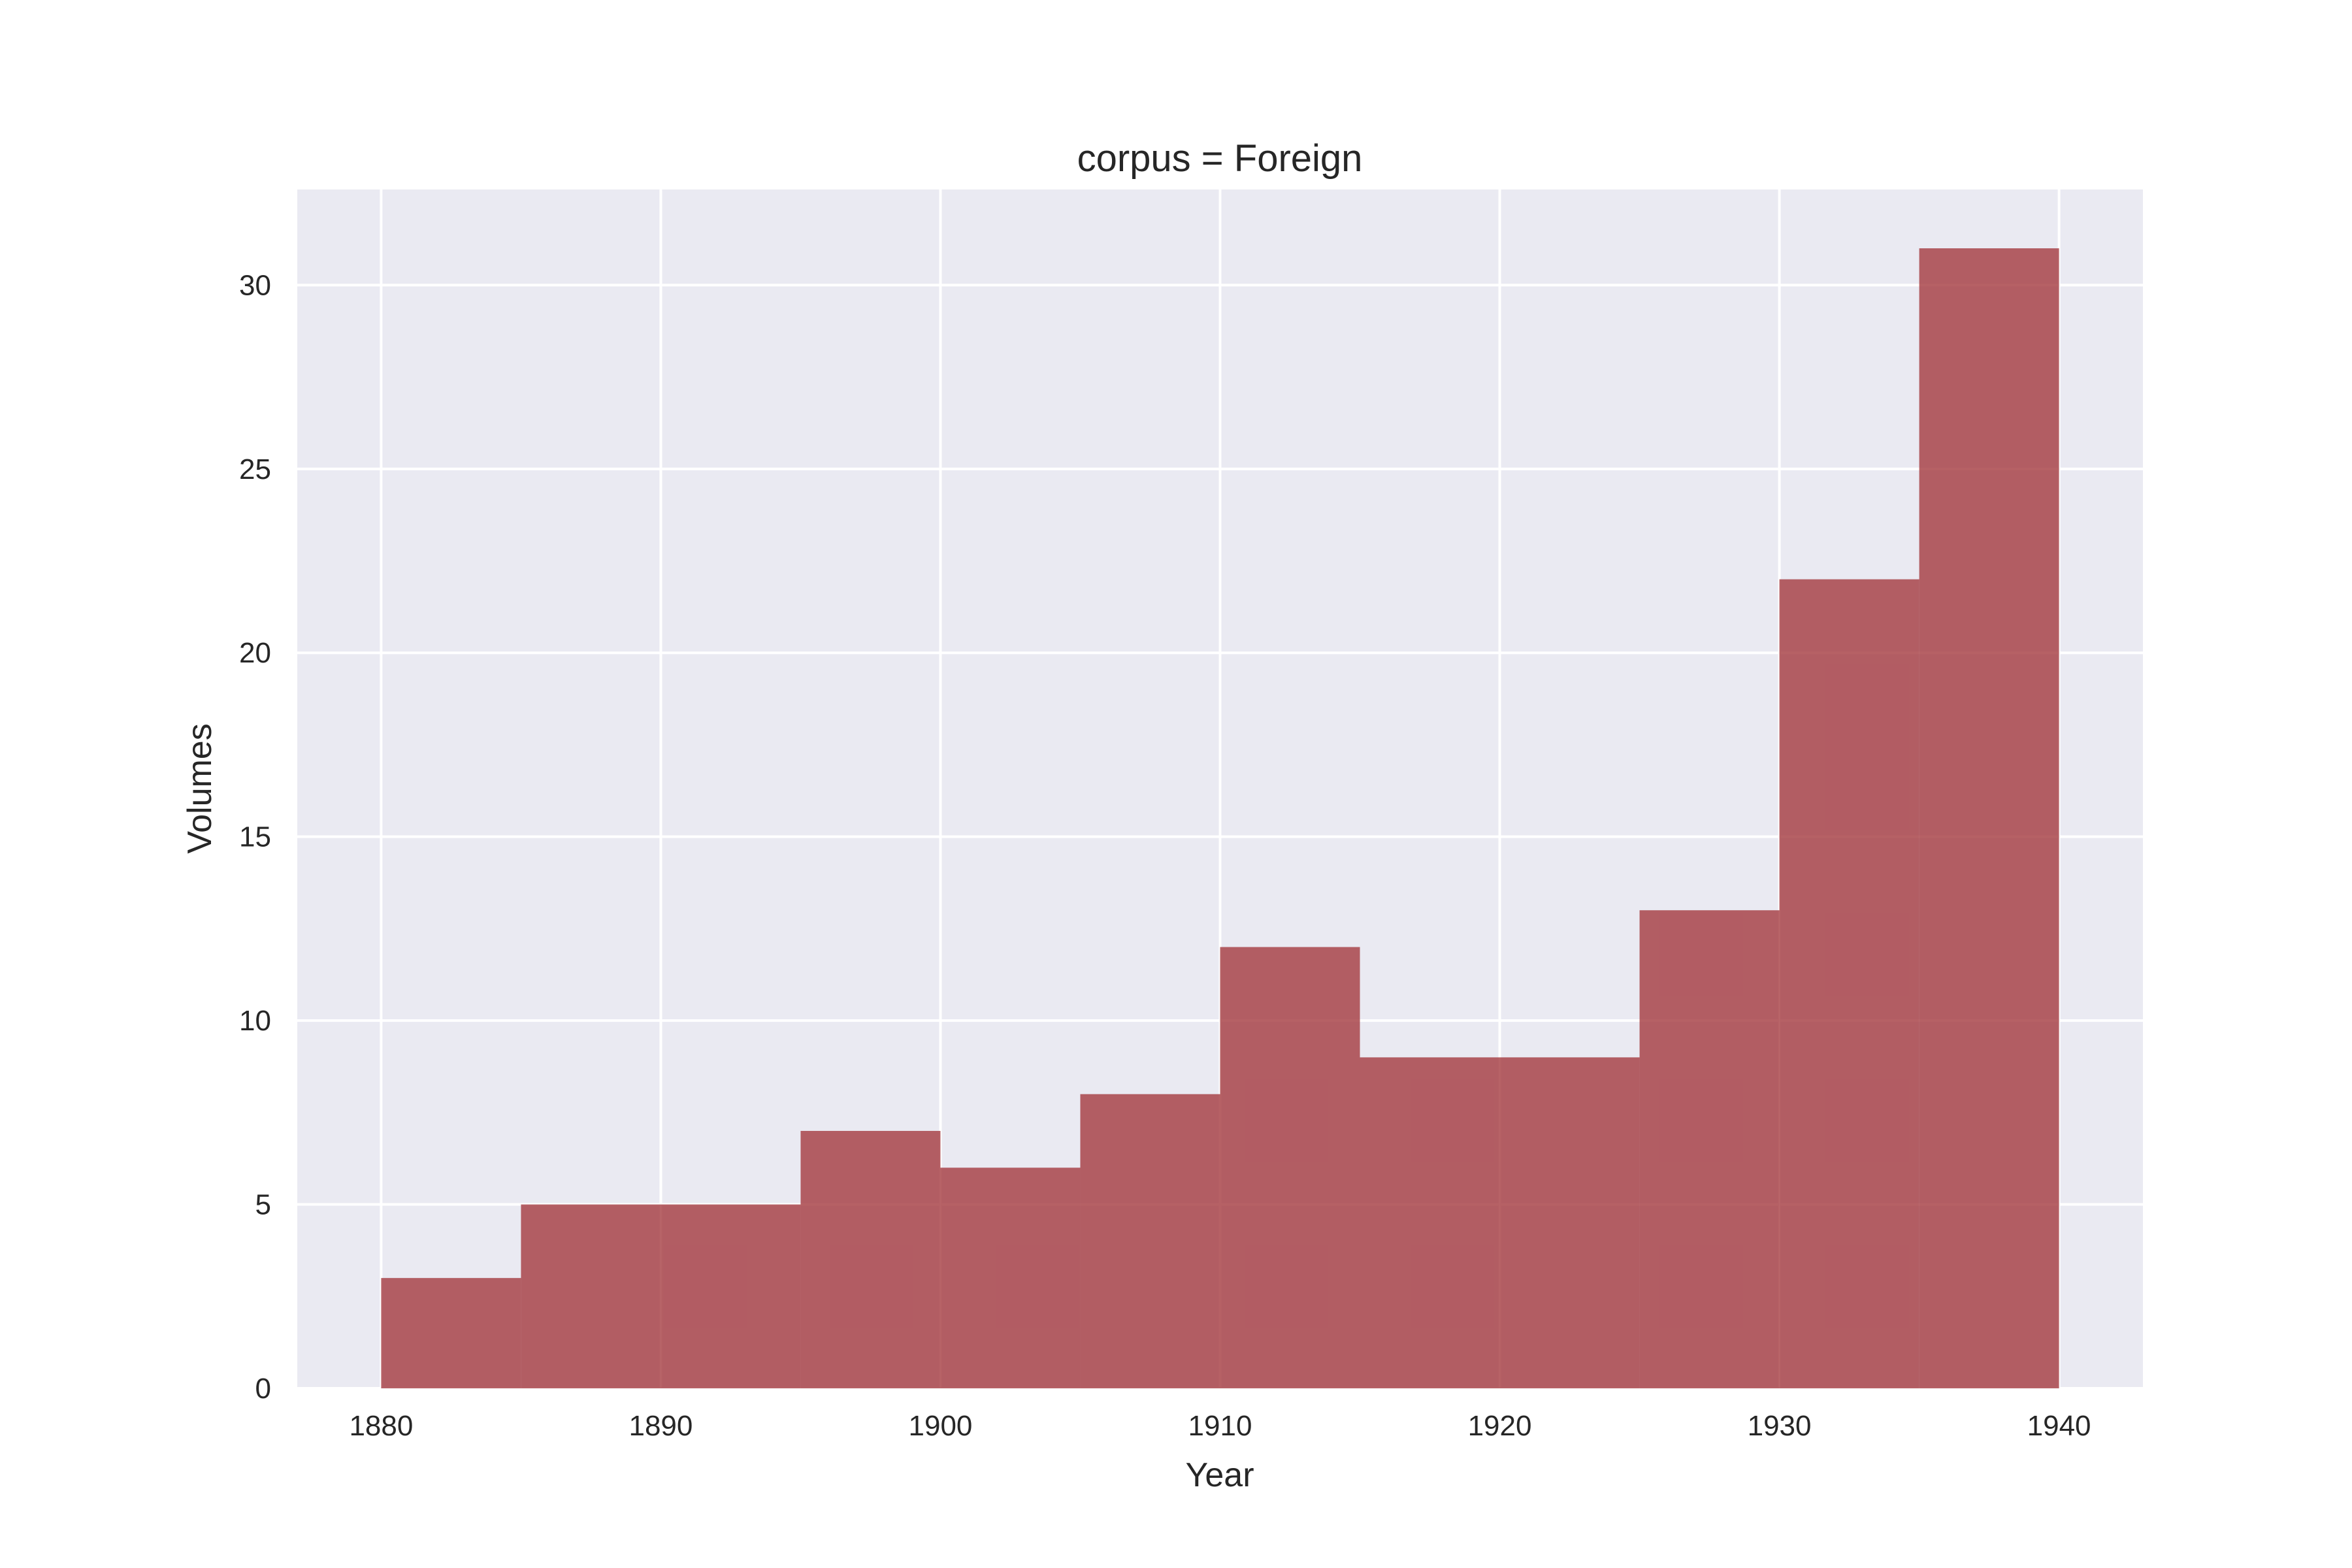 The image size is (2352, 1568). What do you see at coordinates (1219, 1475) in the screenshot?
I see `x-axis-label: Year` at bounding box center [1219, 1475].